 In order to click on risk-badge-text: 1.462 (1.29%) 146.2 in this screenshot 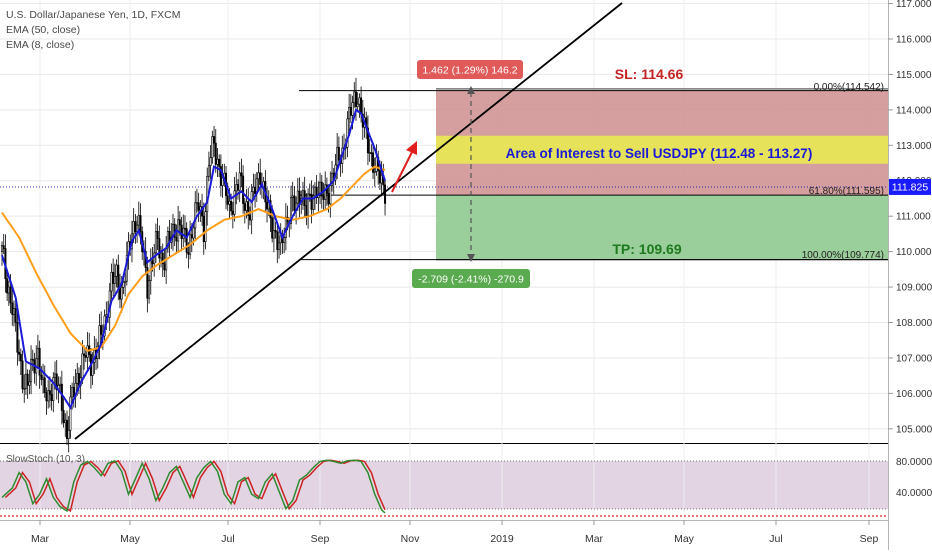, I will do `click(469, 71)`.